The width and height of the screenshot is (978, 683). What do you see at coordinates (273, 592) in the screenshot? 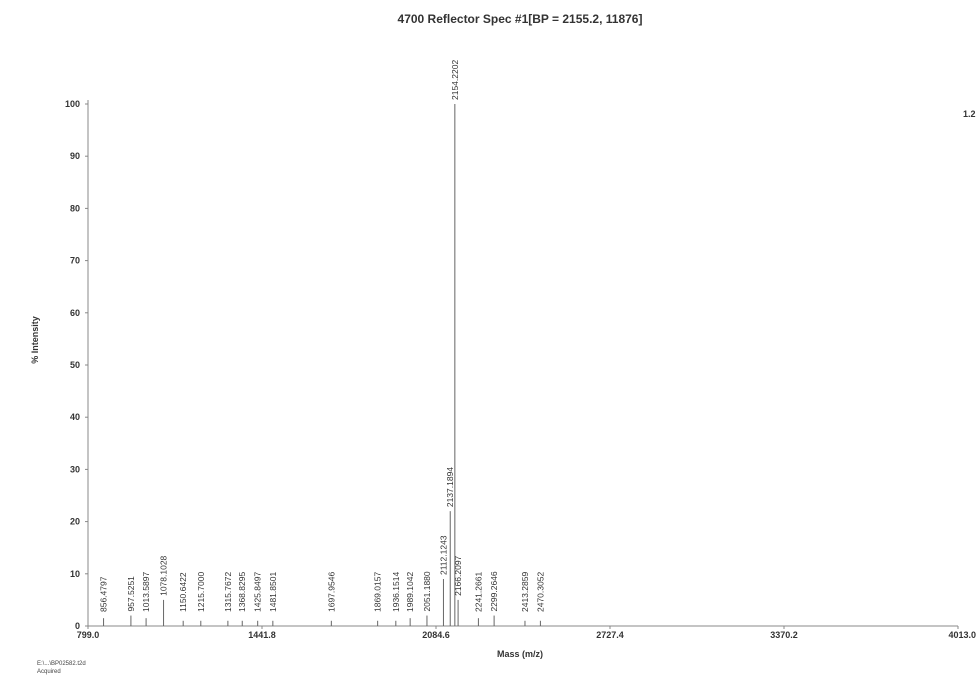
I see `peak-label: 1481.8501` at bounding box center [273, 592].